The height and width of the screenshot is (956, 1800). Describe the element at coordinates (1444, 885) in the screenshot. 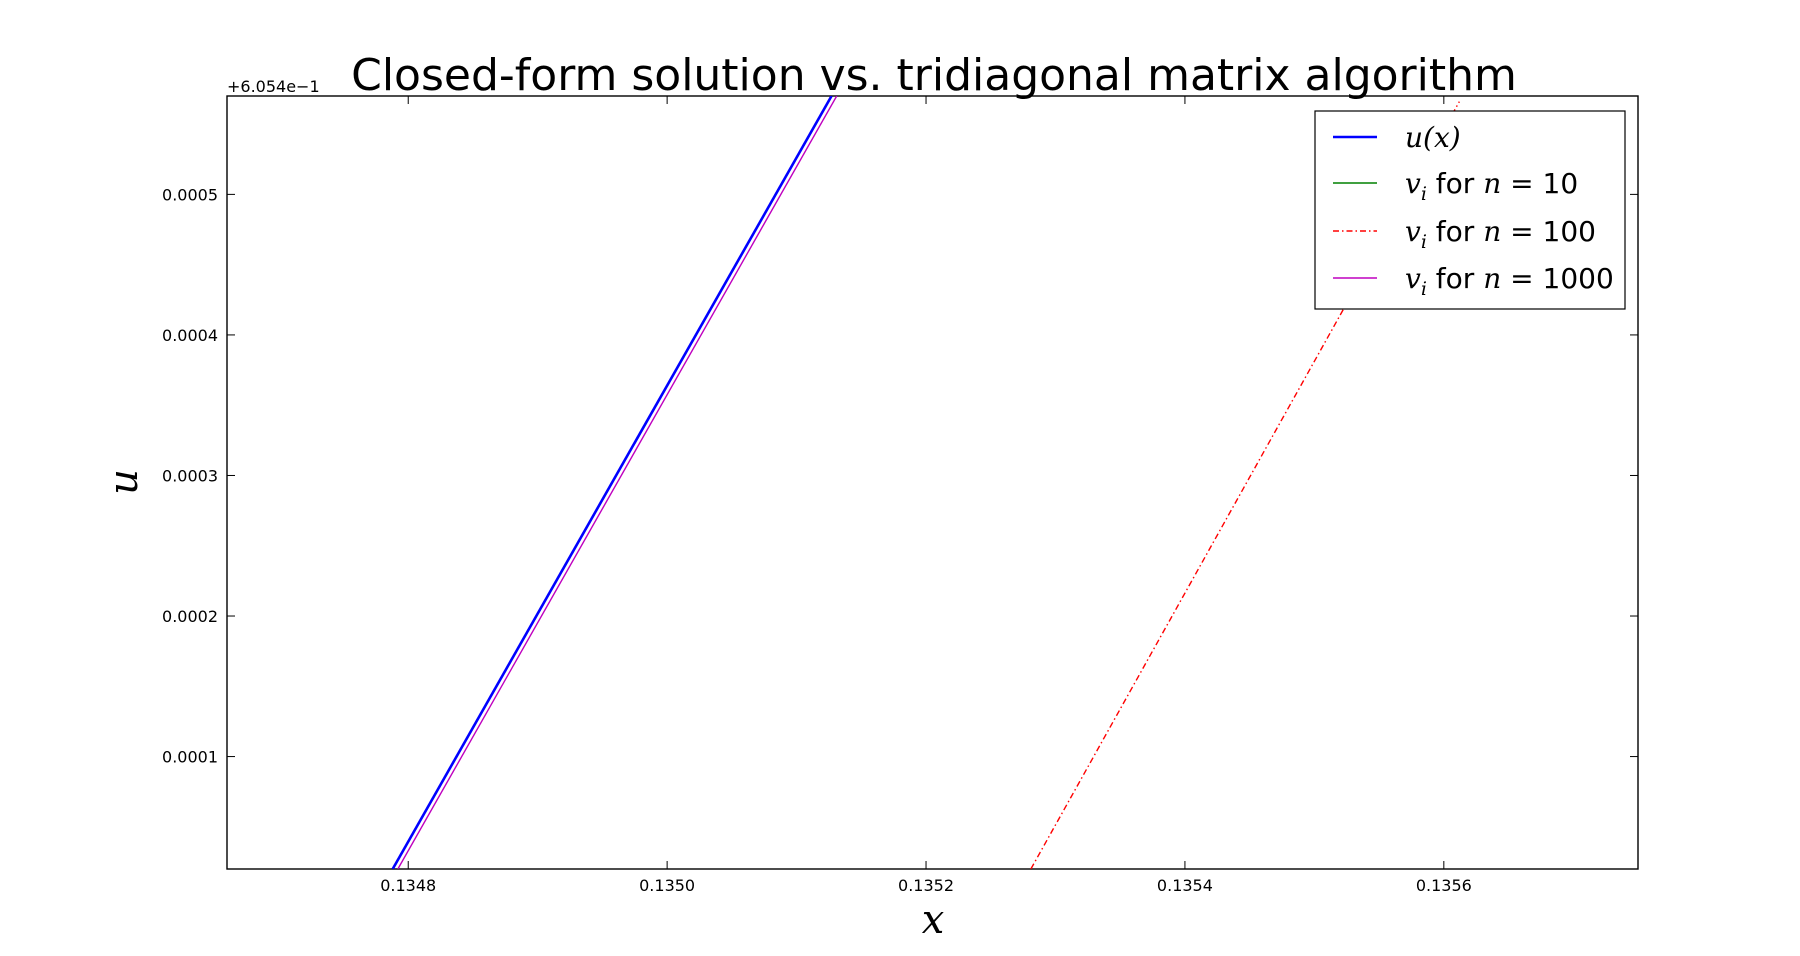

I see `x-tick-label: 0.1356` at that location.